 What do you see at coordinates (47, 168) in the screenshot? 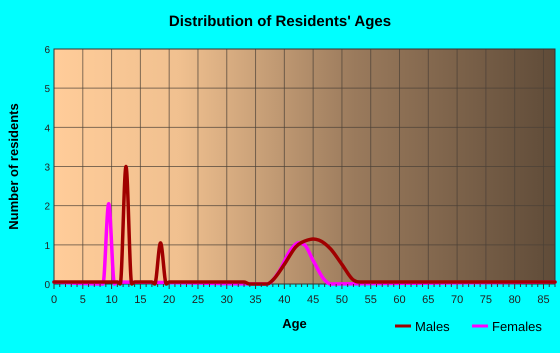
I see `y-tick-label: 3` at bounding box center [47, 168].